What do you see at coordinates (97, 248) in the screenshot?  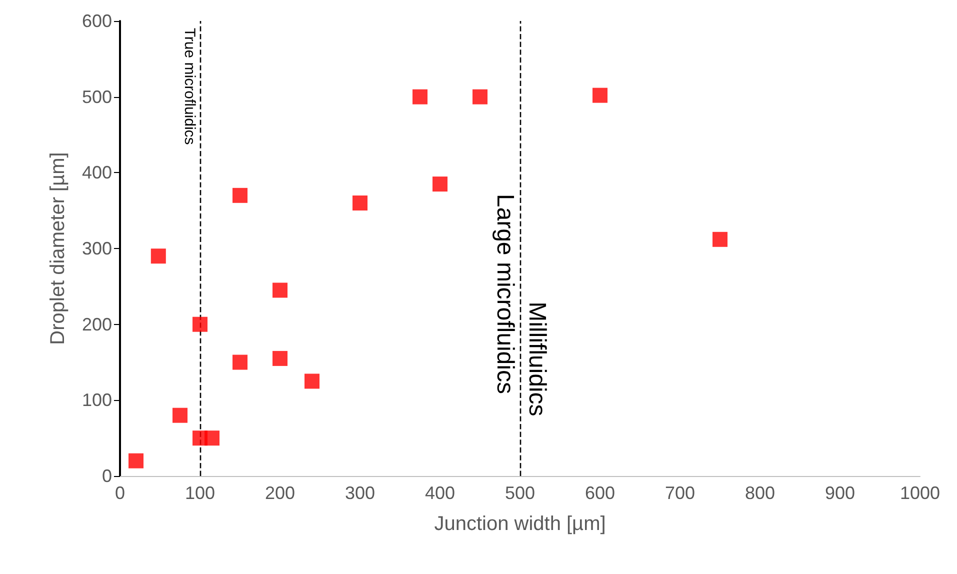 I see `y-tick-label: 300` at bounding box center [97, 248].